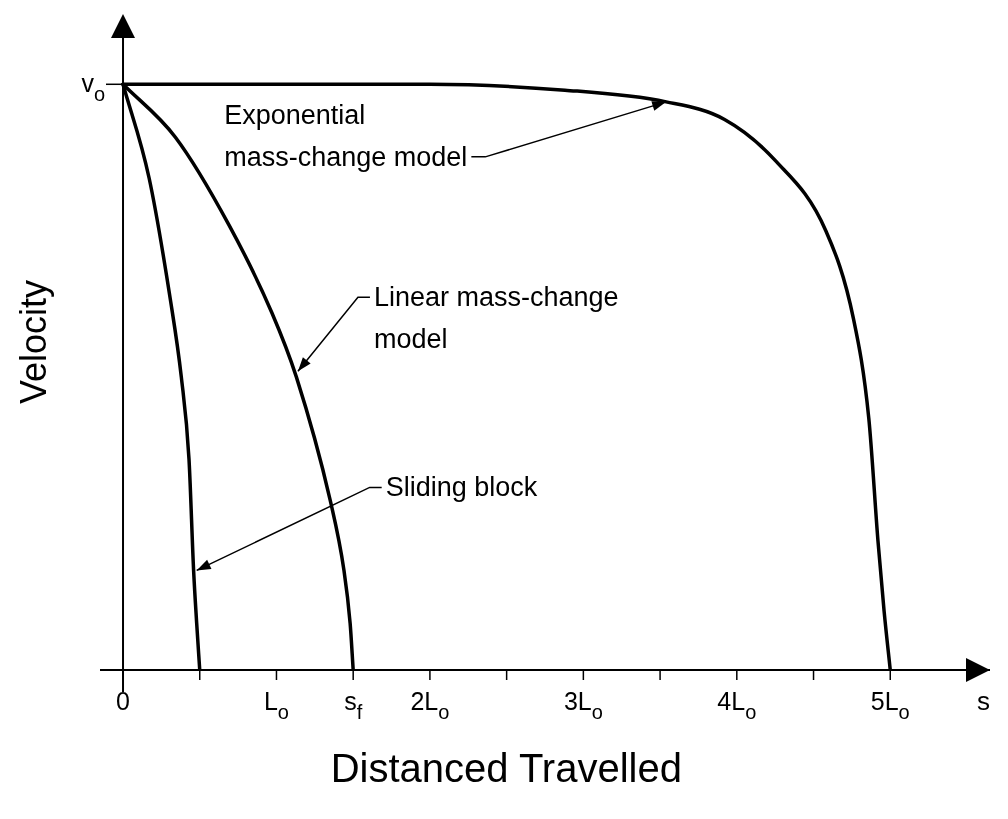 The image size is (1008, 819). Describe the element at coordinates (496, 318) in the screenshot. I see `annotation: Linear mass-change model` at that location.